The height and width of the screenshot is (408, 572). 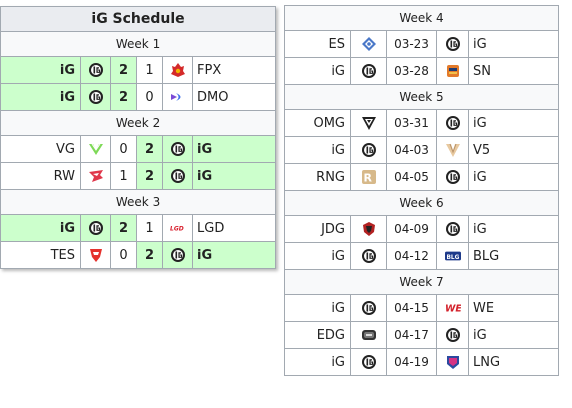 I want to click on rng-logo-icon: R, so click(x=369, y=177).